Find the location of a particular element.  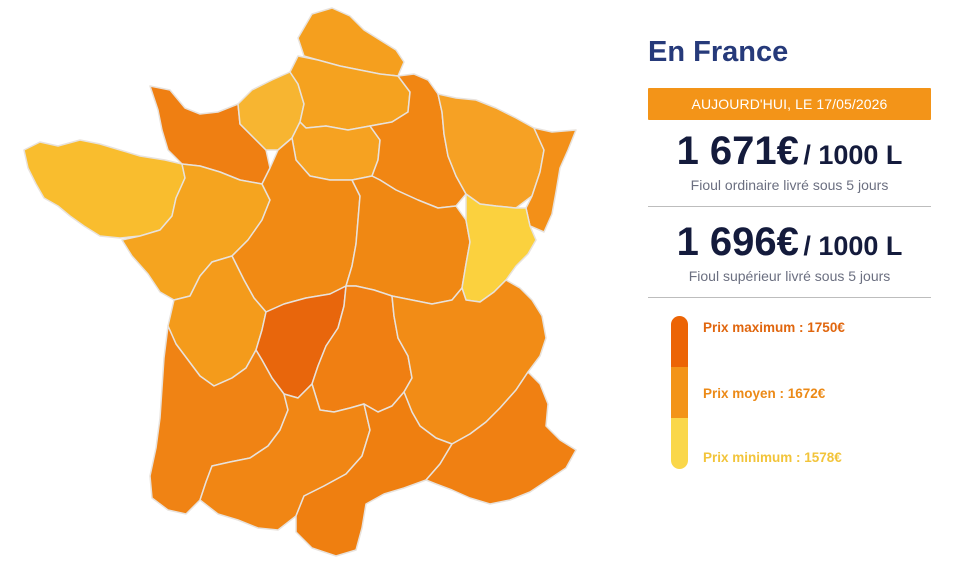

date-banner: AUJOURD'HUI, LE 17/05/2026 is located at coordinates (789, 104).